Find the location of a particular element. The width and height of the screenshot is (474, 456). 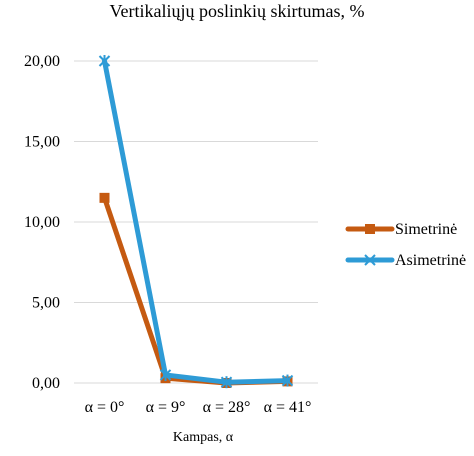

y-tick-labels: 0,00 5,00 10,00 15,00 20,00 is located at coordinates (42, 222).